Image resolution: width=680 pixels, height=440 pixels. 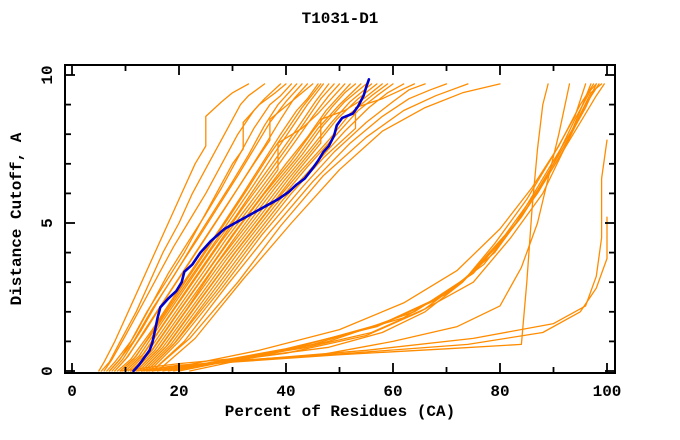 What do you see at coordinates (499, 392) in the screenshot?
I see `x-tick-label: 80` at bounding box center [499, 392].